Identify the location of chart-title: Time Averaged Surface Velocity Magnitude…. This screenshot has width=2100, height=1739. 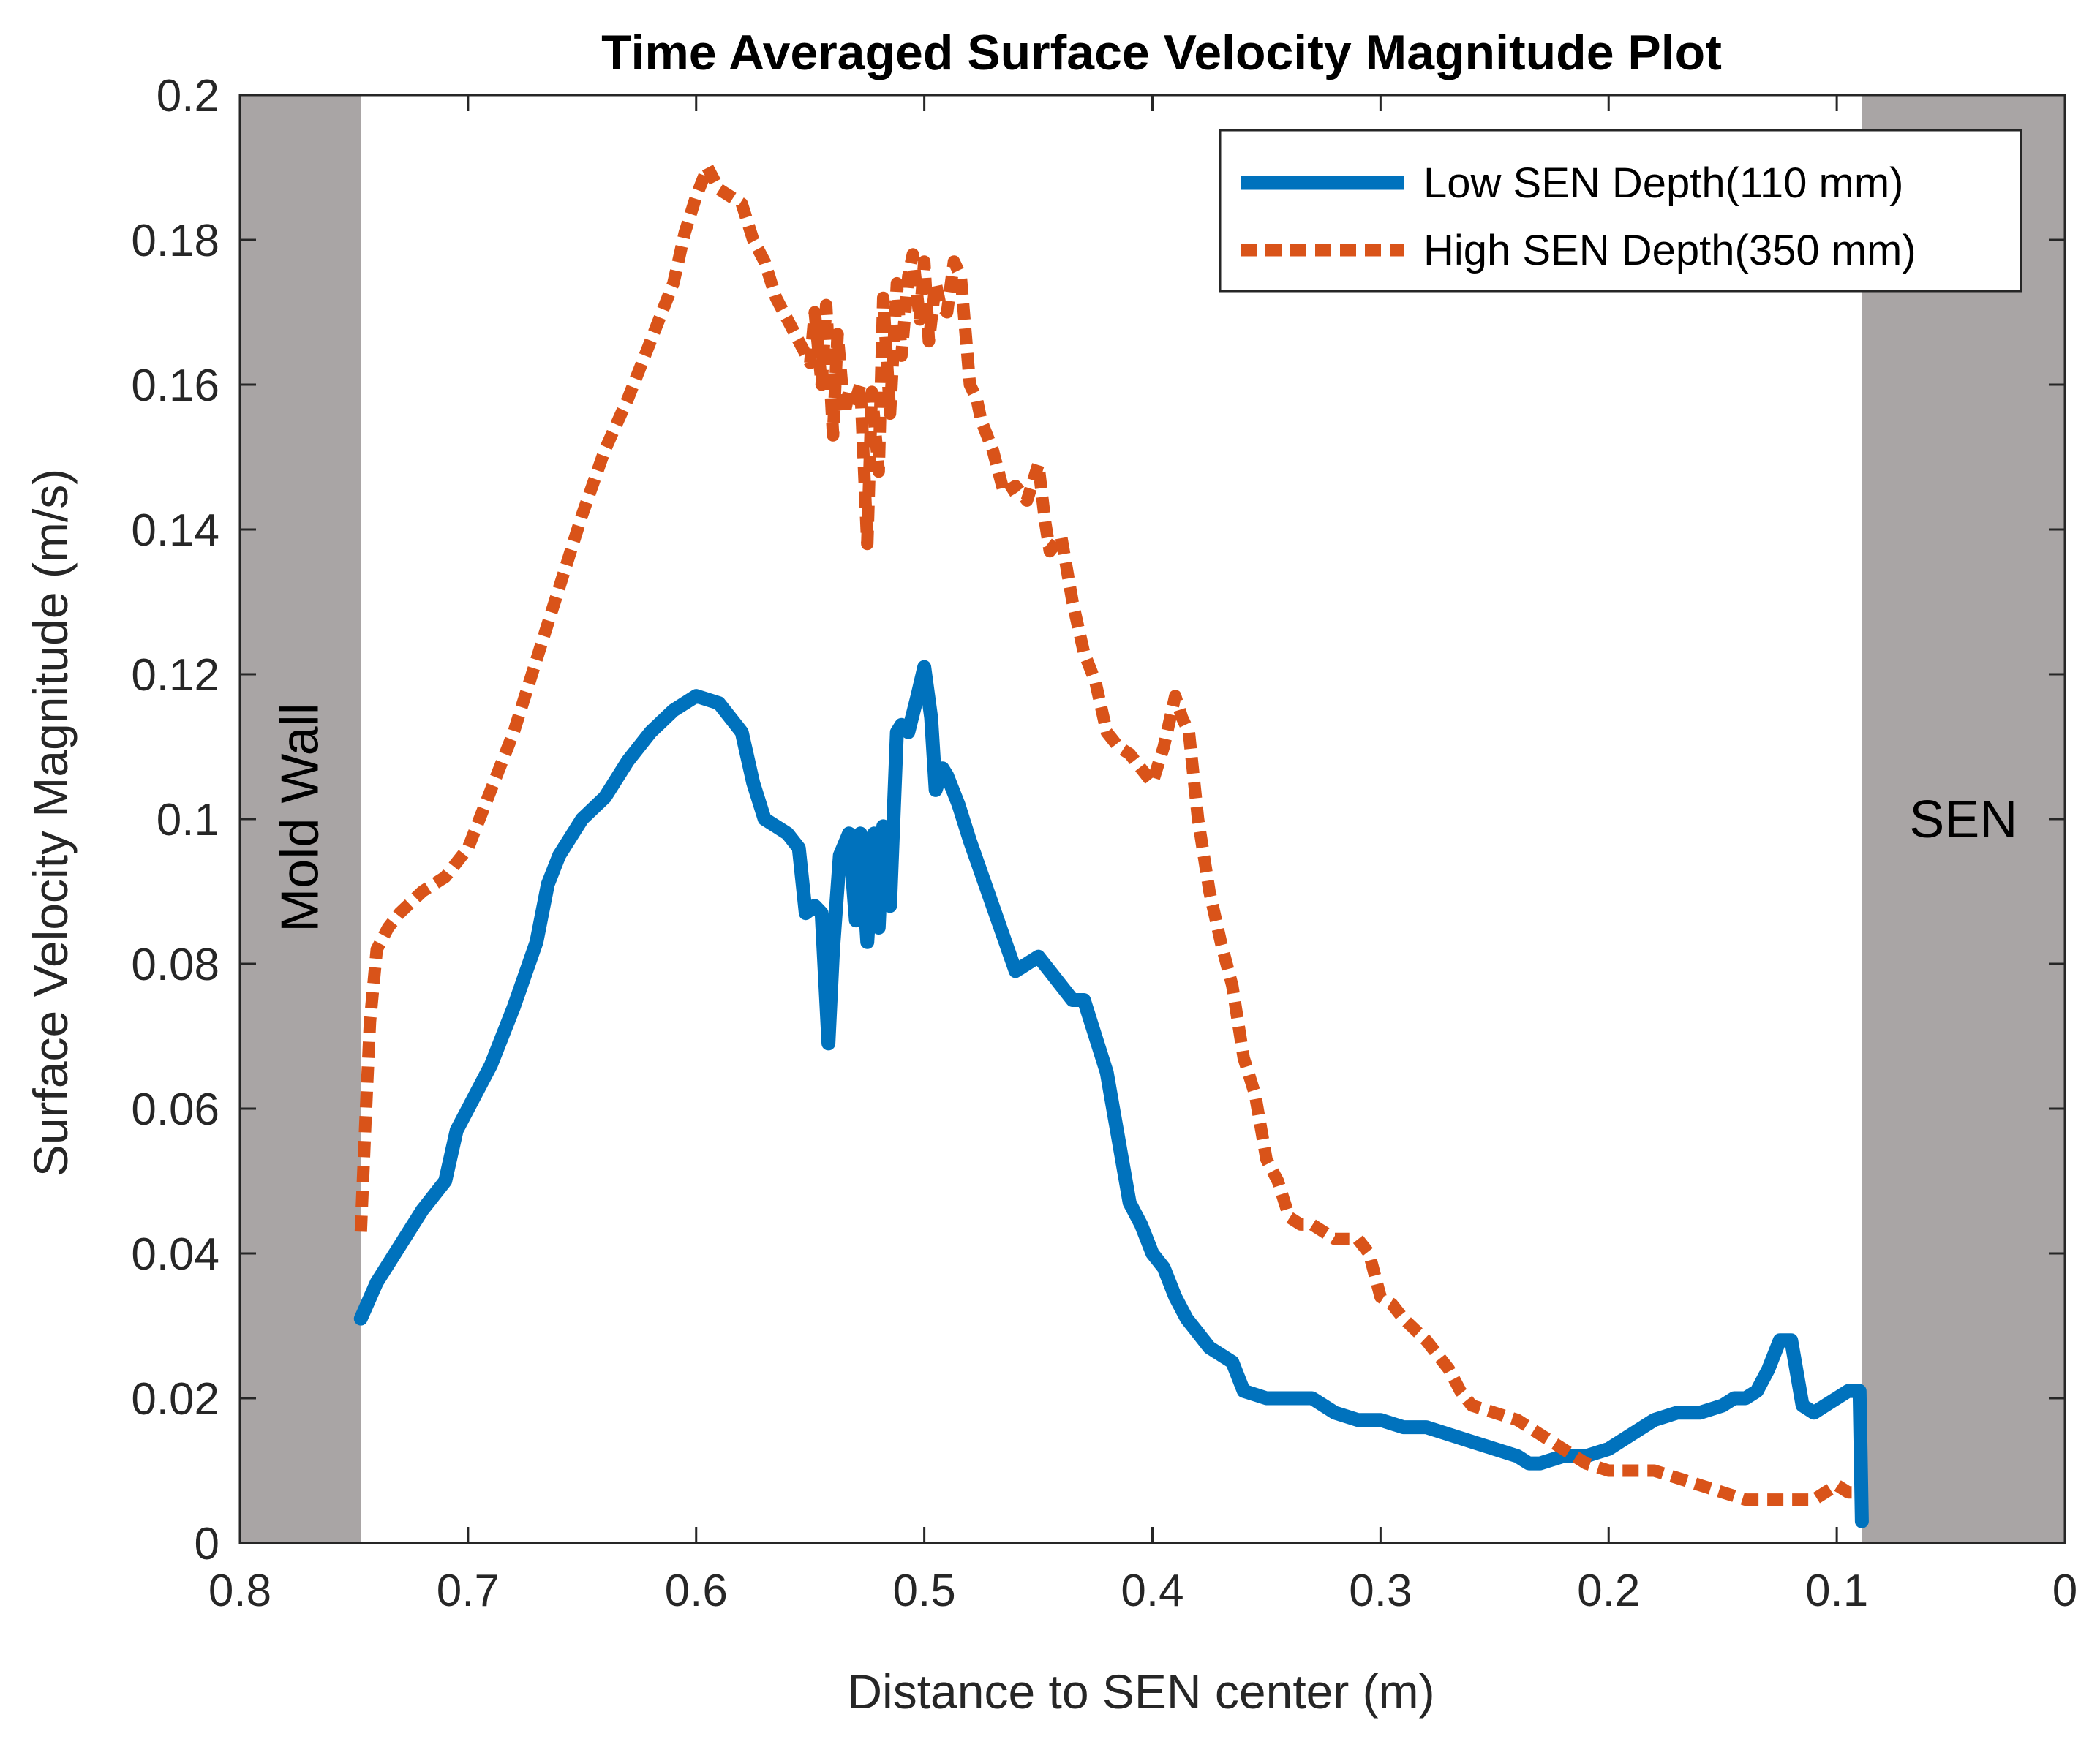
(1161, 52).